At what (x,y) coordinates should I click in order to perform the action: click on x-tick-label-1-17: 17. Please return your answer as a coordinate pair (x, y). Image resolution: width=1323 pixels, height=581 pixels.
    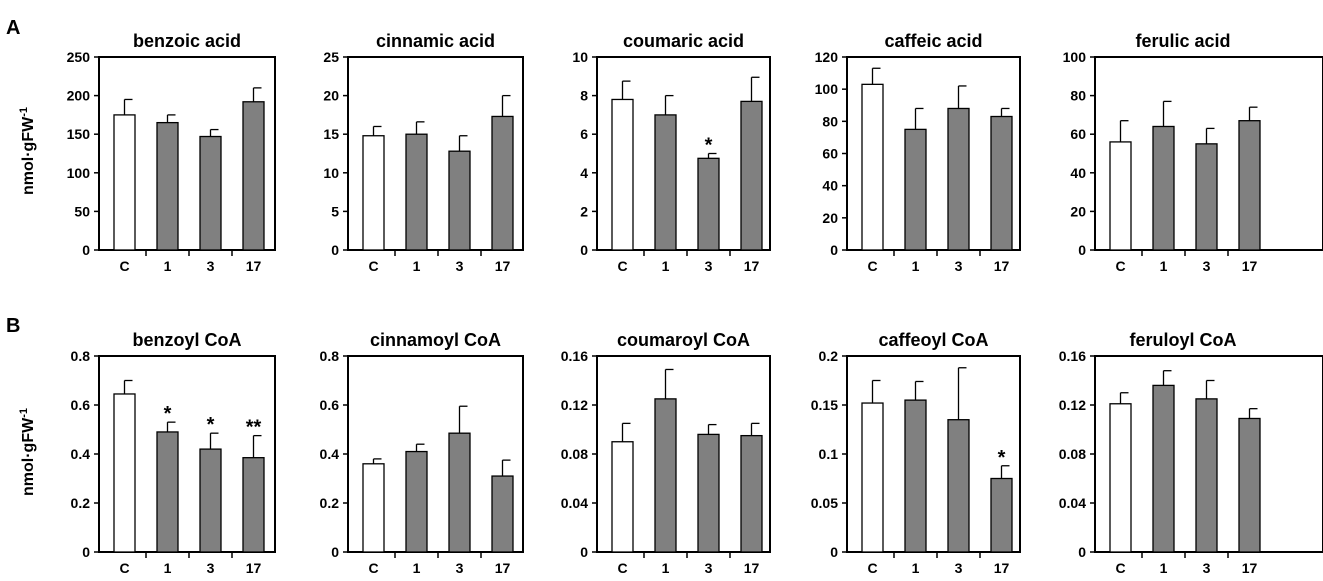
    Looking at the image, I should click on (503, 266).